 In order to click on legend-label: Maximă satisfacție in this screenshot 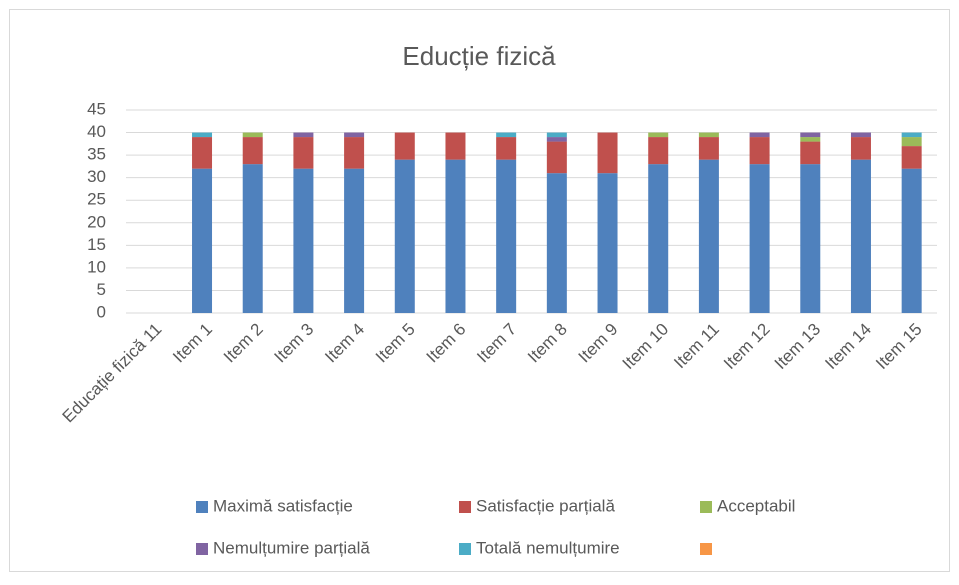, I will do `click(283, 505)`.